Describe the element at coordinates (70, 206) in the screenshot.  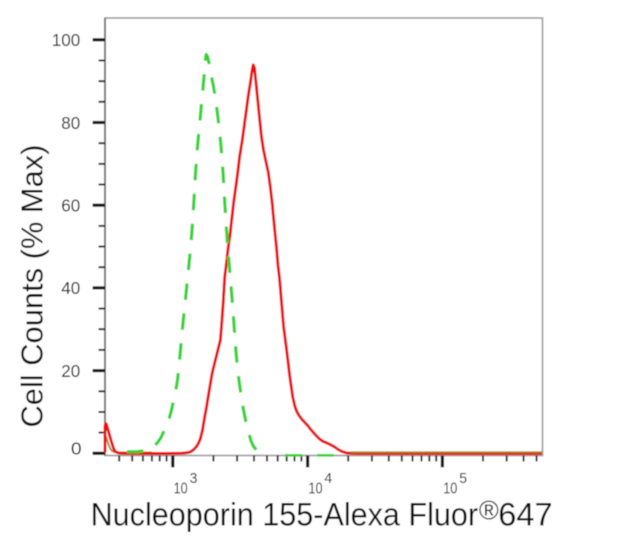
I see `svg-text: 60` at that location.